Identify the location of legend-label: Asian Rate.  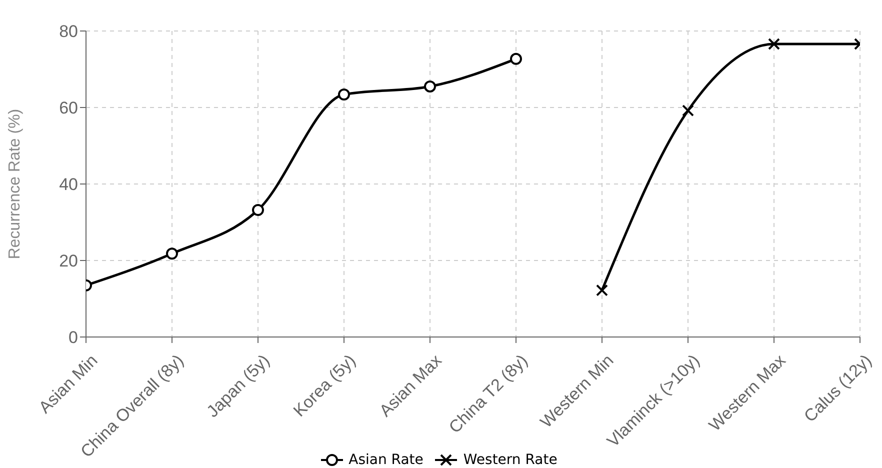
(386, 460).